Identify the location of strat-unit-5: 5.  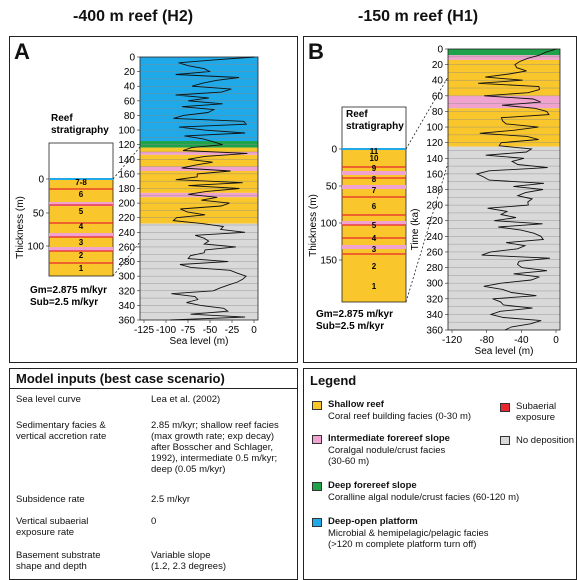
(374, 225).